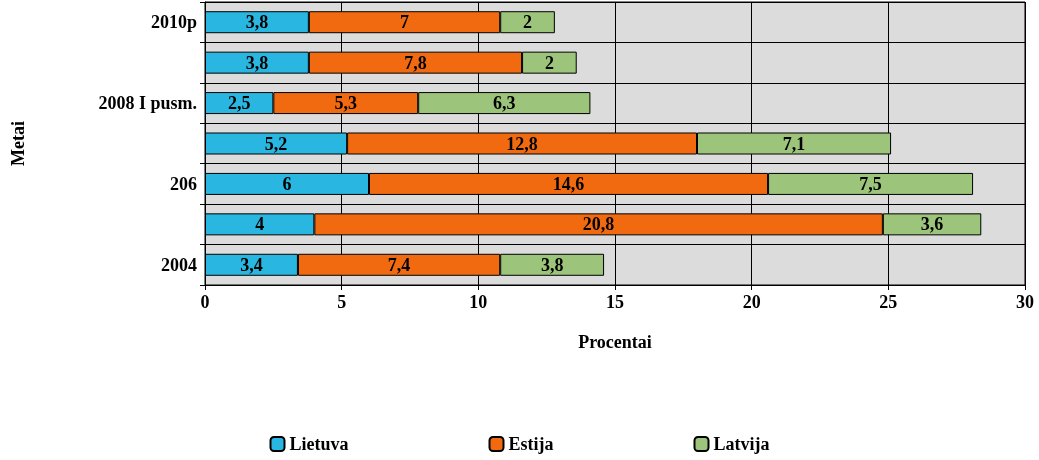  Describe the element at coordinates (522, 143) in the screenshot. I see `data-label: 12,8` at that location.